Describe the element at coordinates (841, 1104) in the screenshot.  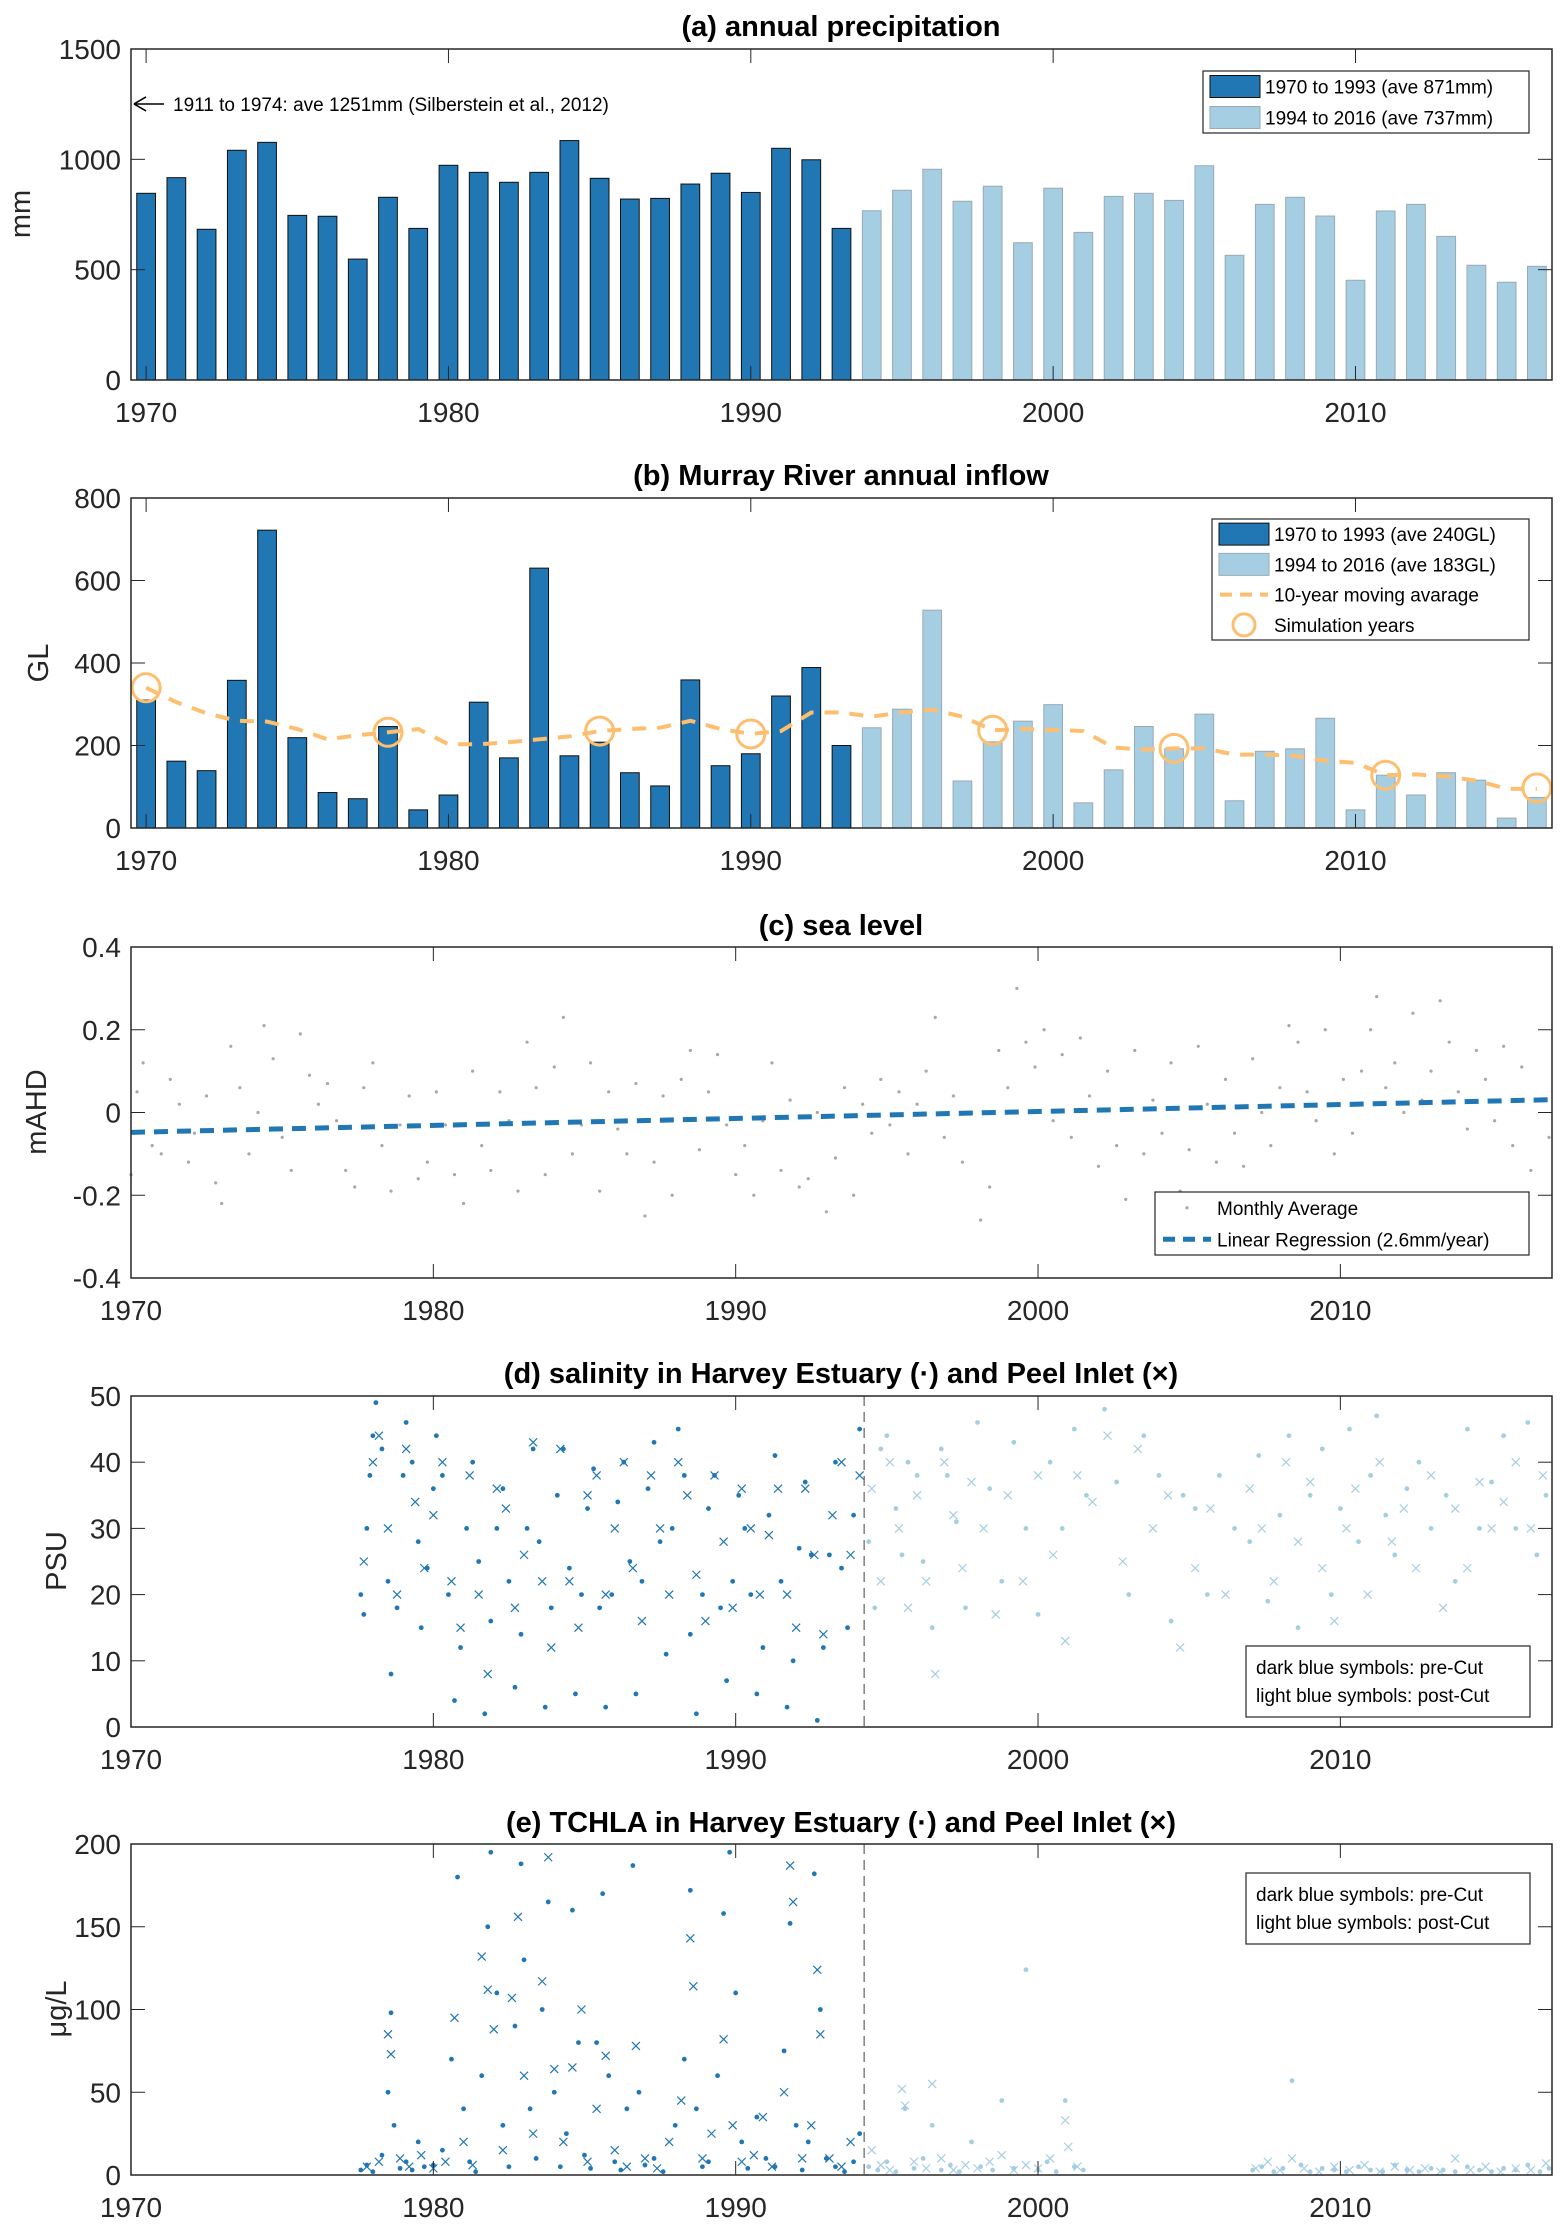
I see `data-layer` at that location.